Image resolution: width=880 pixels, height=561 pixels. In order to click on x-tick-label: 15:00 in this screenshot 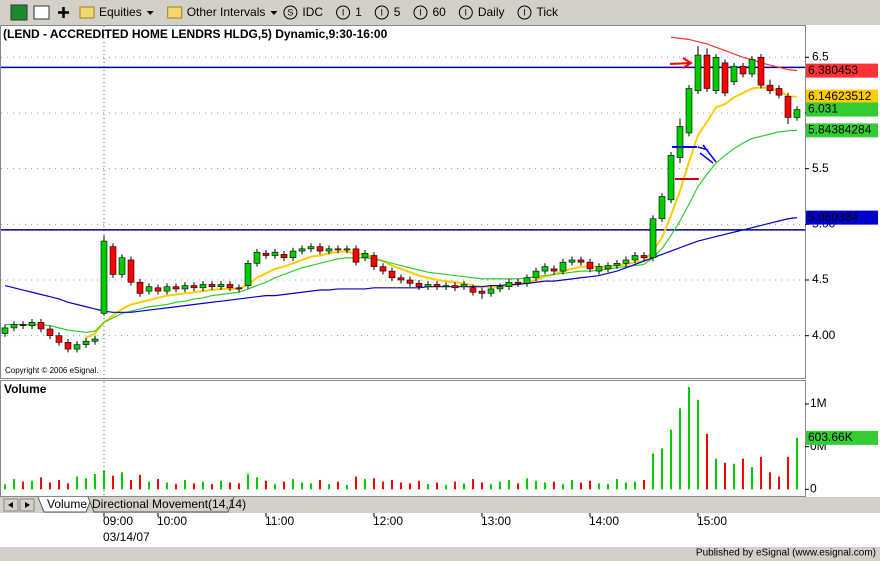, I will do `click(712, 521)`.